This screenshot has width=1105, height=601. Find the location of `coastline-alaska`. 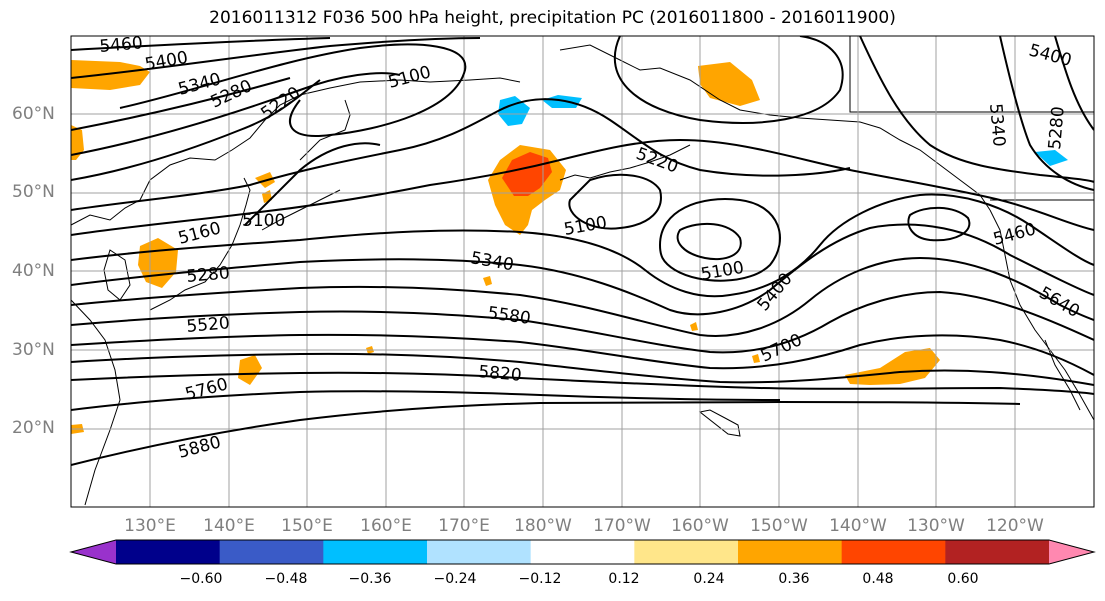

coastline-alaska is located at coordinates (775, 127).